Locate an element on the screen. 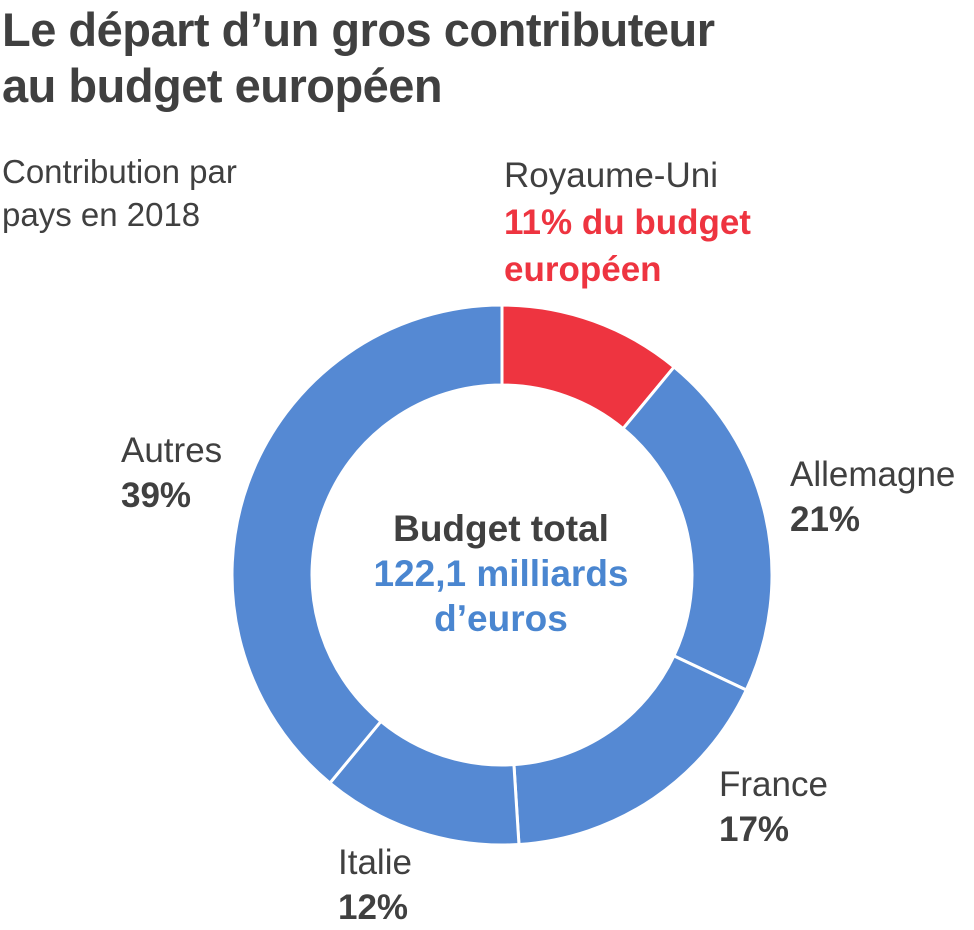  label-autres-name: Autres is located at coordinates (172, 450).